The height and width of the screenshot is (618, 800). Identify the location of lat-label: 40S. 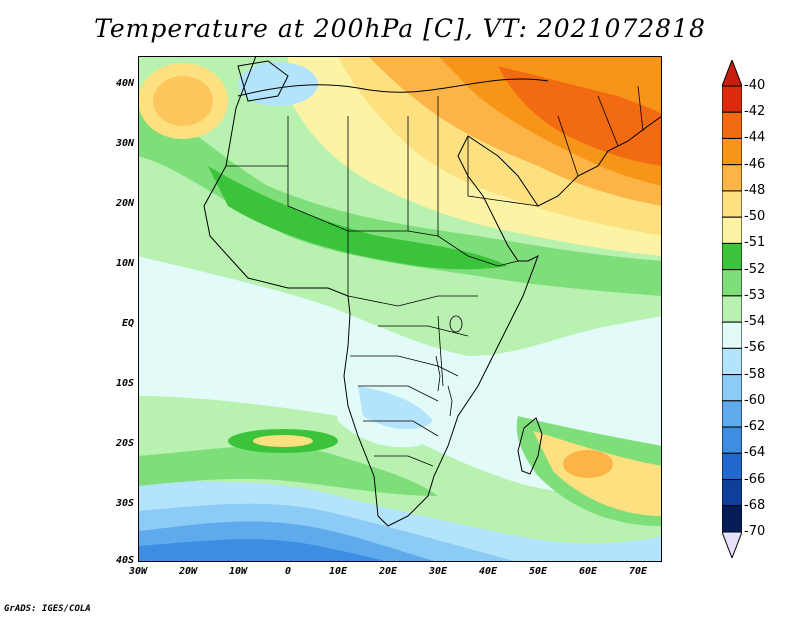
(124, 560).